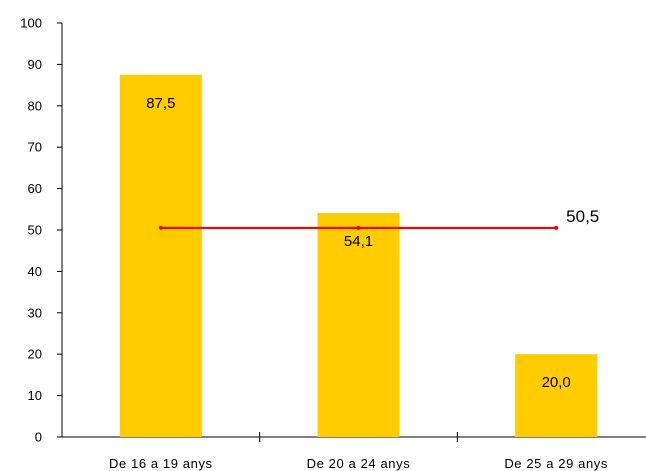 Image resolution: width=646 pixels, height=471 pixels. Describe the element at coordinates (160, 103) in the screenshot. I see `bar-value-label: 87,5` at that location.